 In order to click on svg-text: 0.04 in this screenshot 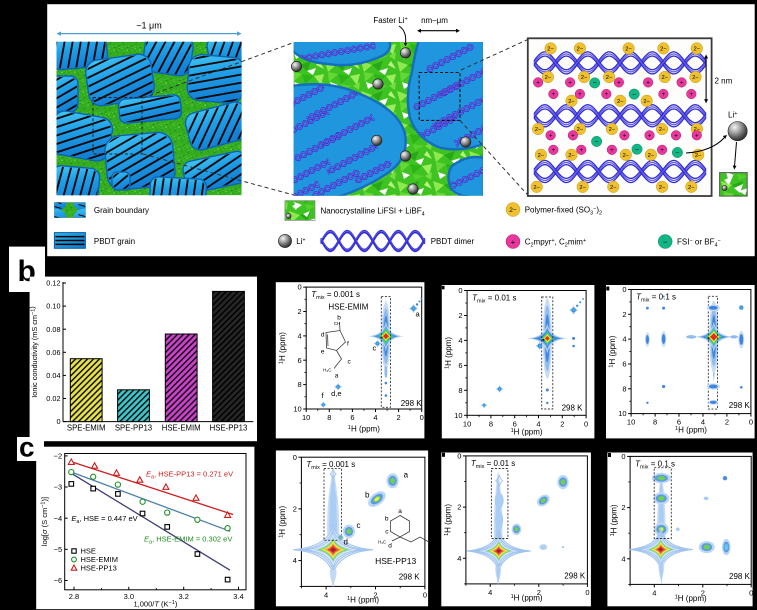, I will do `click(53, 375)`.